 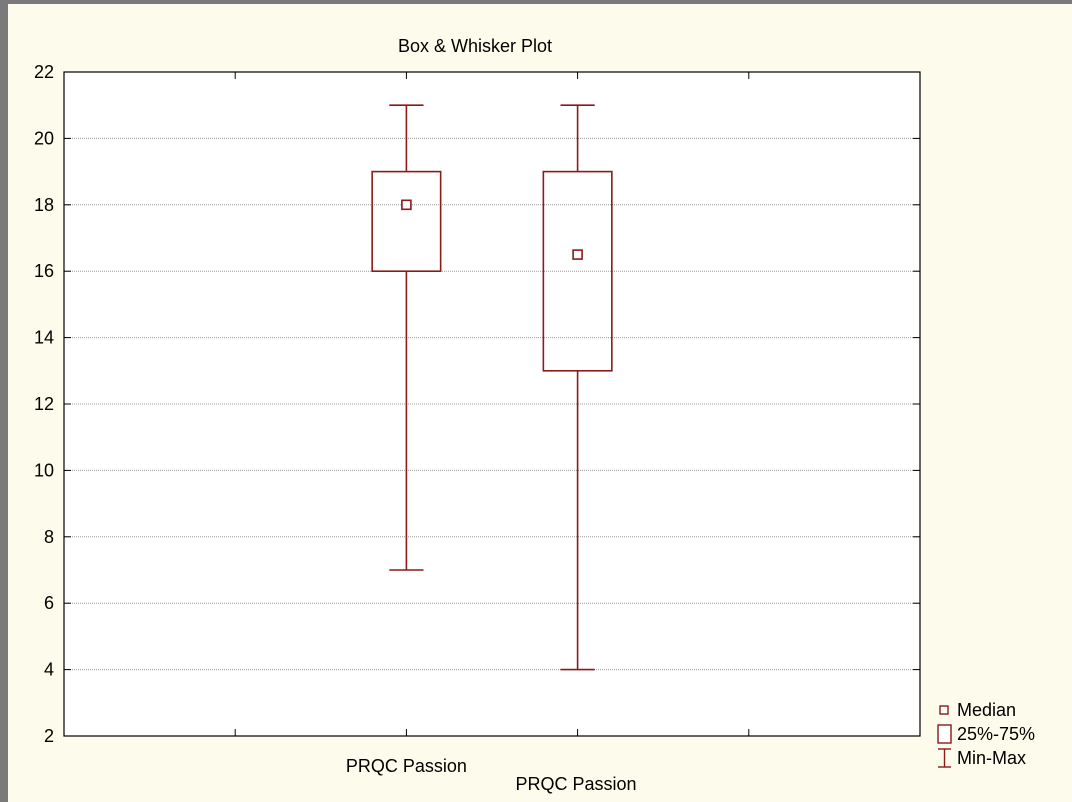 I want to click on y-tick-label: 8, so click(x=49, y=537).